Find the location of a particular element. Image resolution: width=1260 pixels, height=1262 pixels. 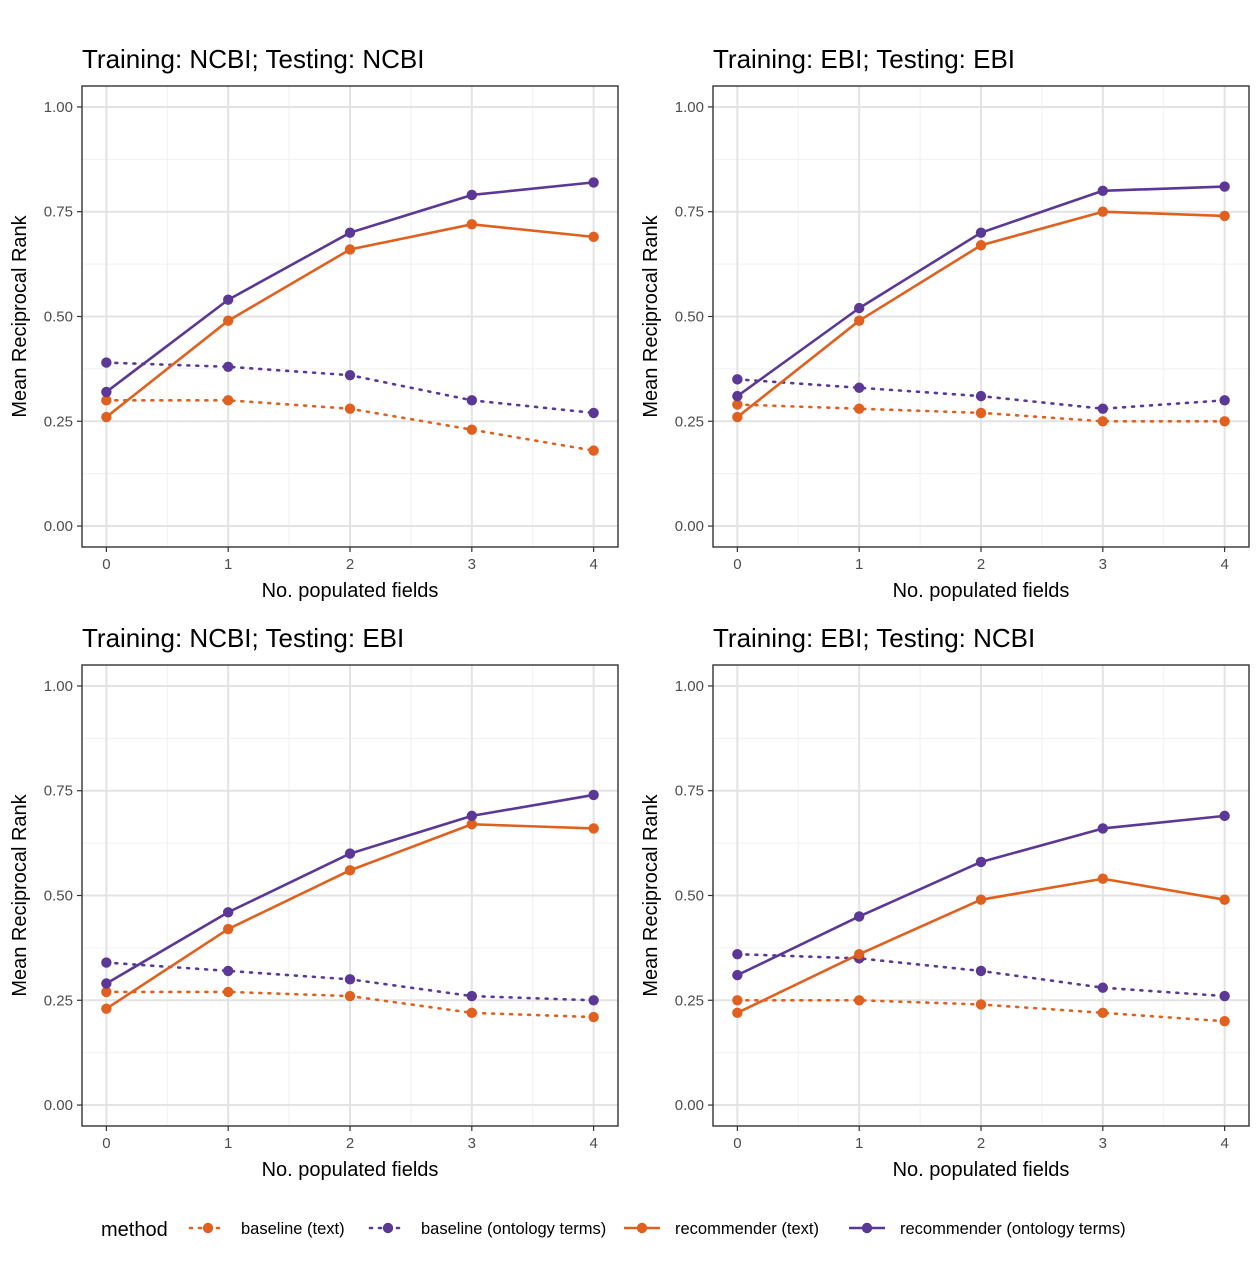

series-baseline-ontology-terms is located at coordinates (350, 981).